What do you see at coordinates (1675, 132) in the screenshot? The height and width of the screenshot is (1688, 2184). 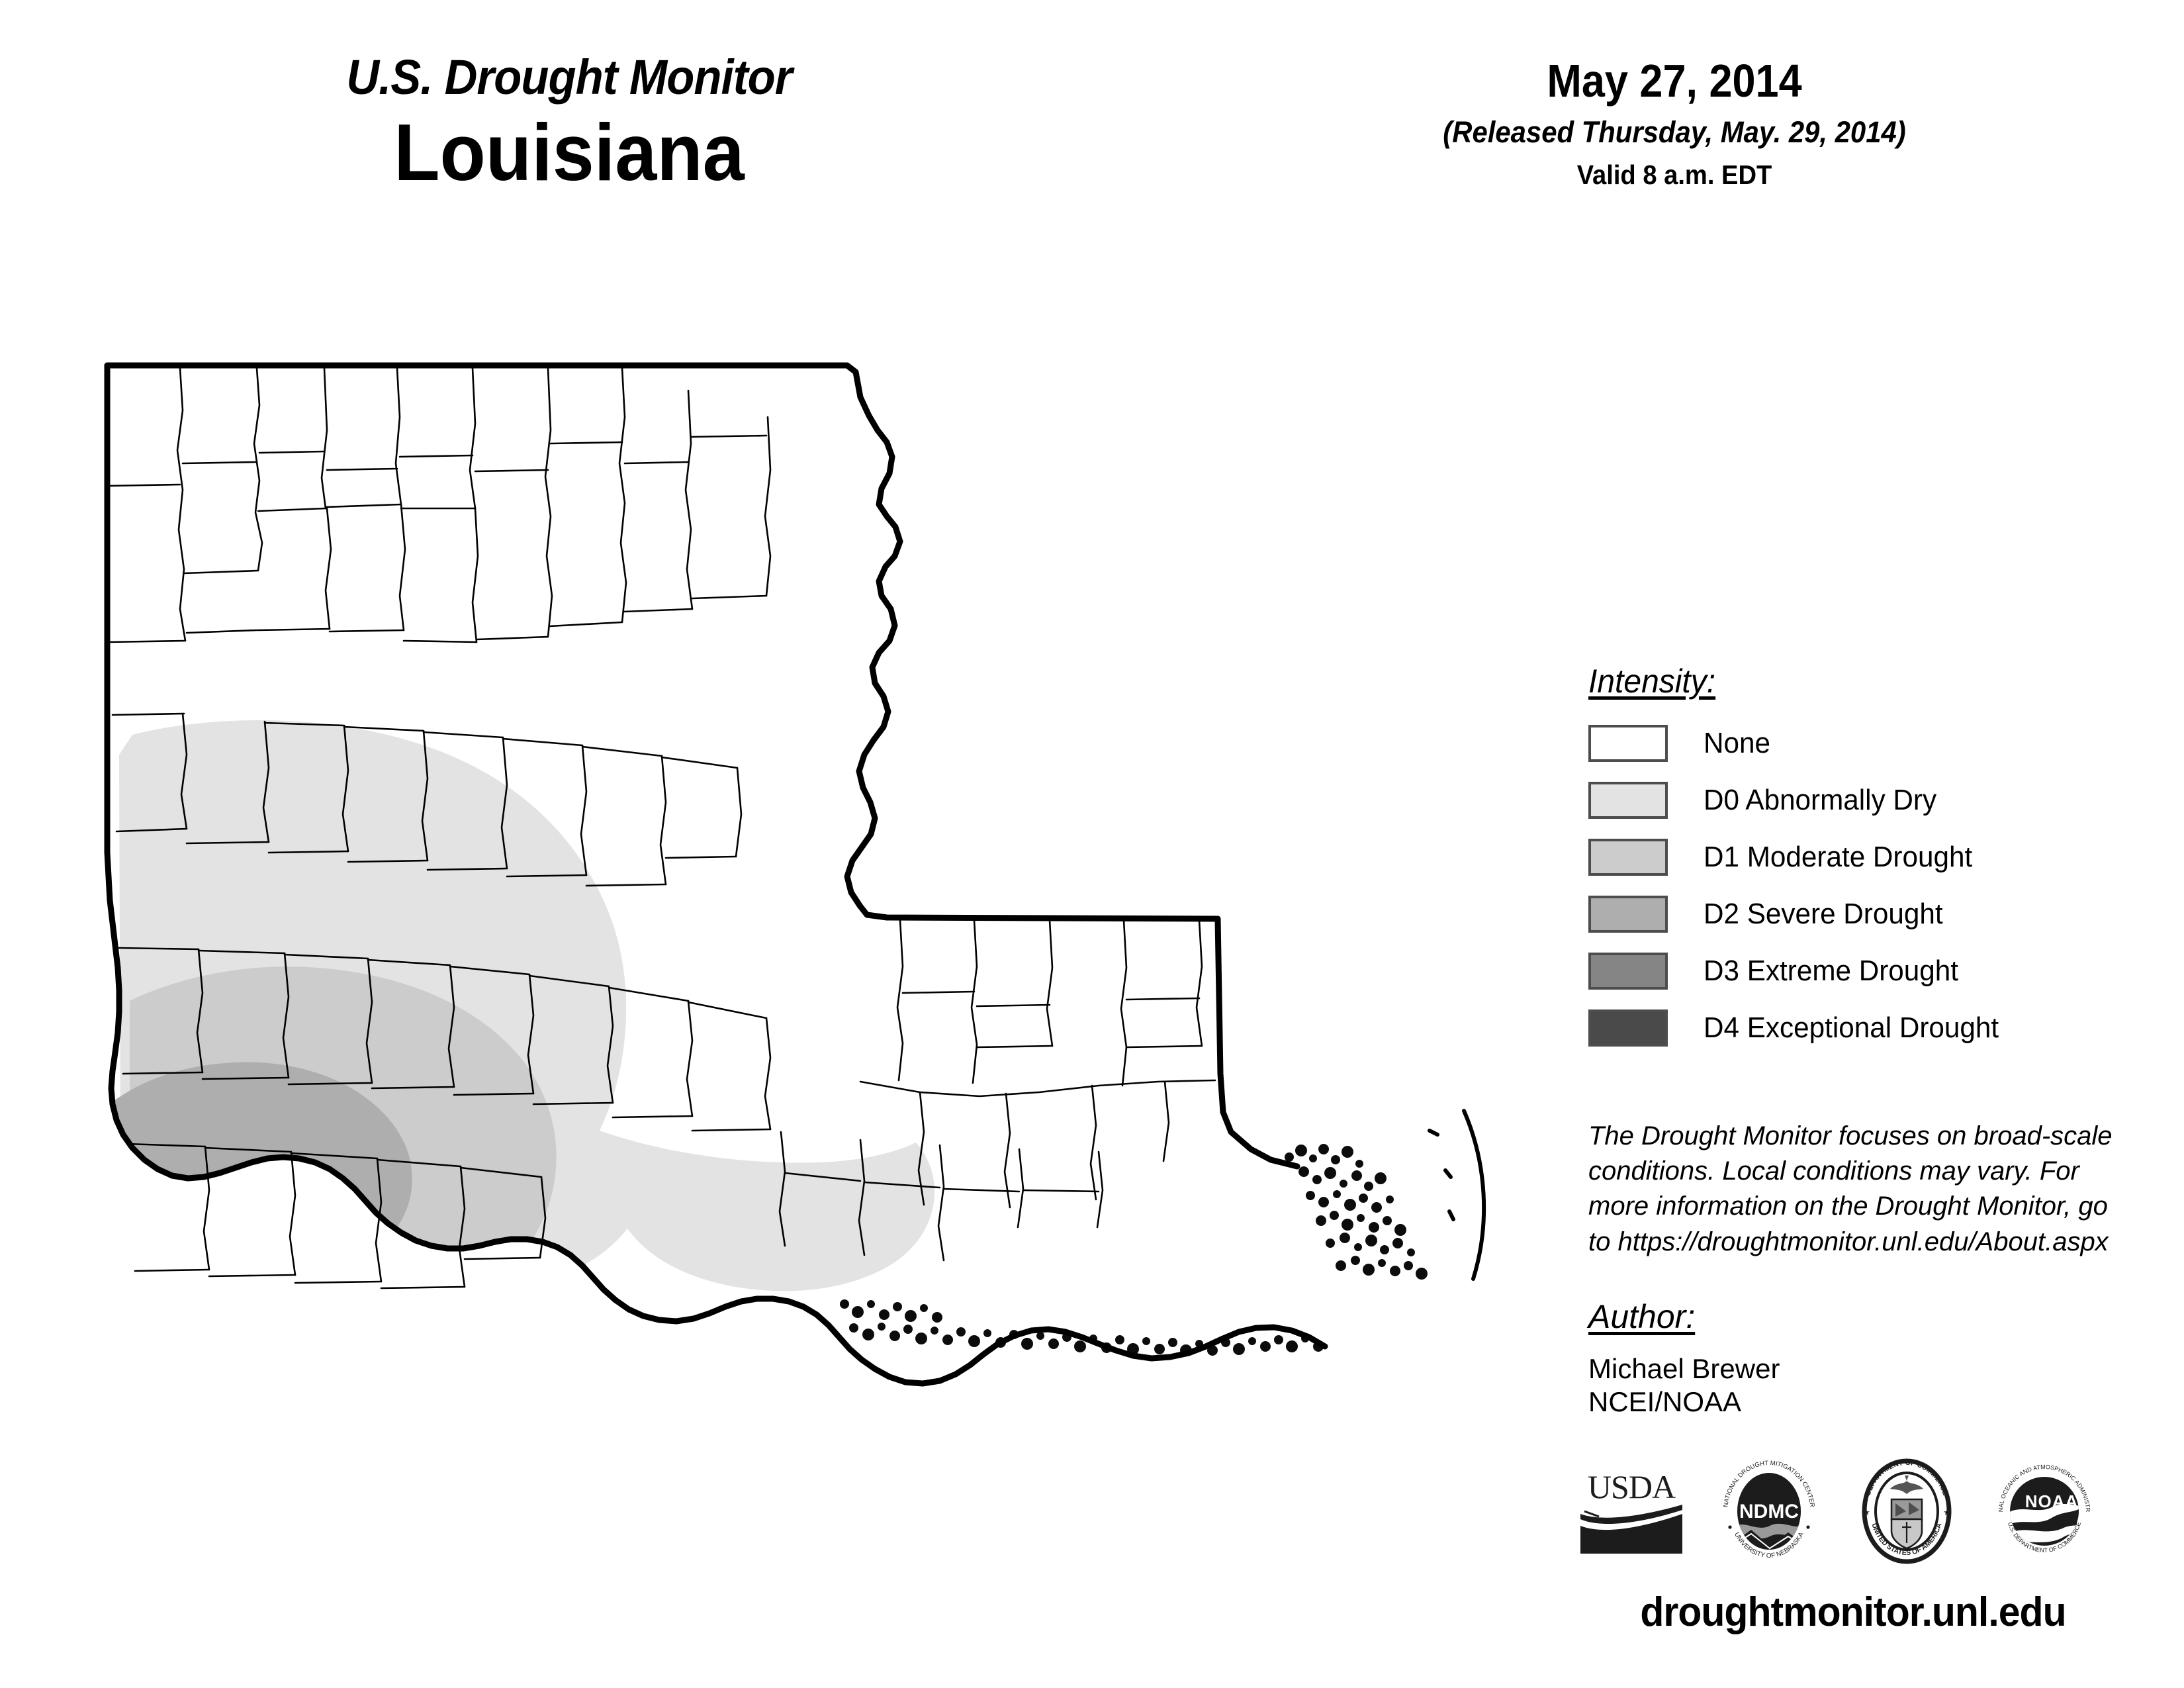 I see `release-date: (Released Thursday, May. 29, 2014)` at bounding box center [1675, 132].